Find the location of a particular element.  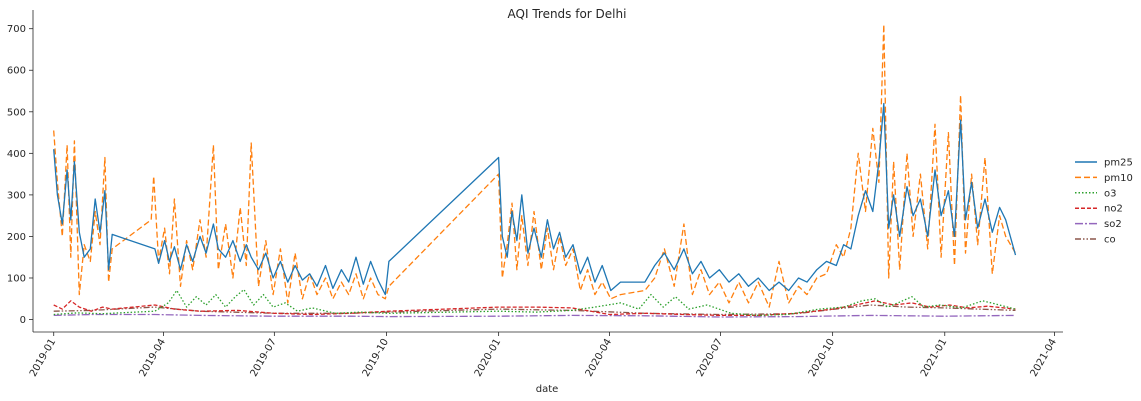

legend-label-o3: o3 is located at coordinates (1110, 193).